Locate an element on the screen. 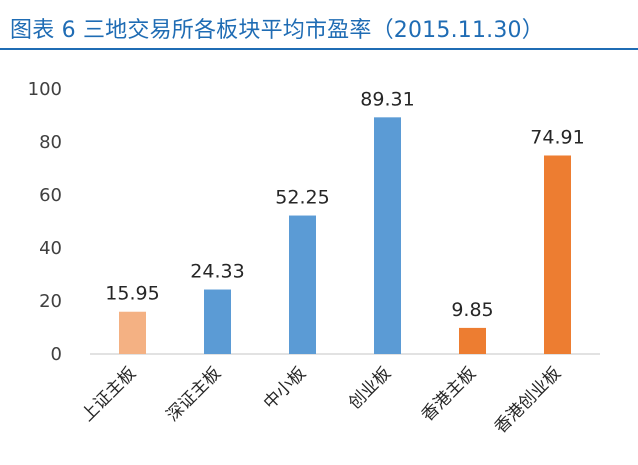 This screenshot has height=465, width=638. y-tick-label: 80 is located at coordinates (50, 142).